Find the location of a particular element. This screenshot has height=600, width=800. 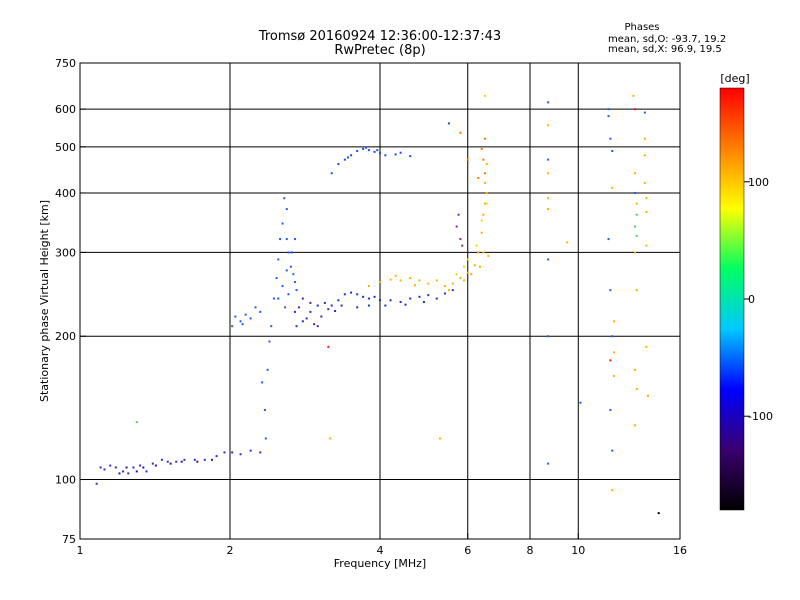

chart-subtitle: RwPretec (8p) is located at coordinates (379, 50).